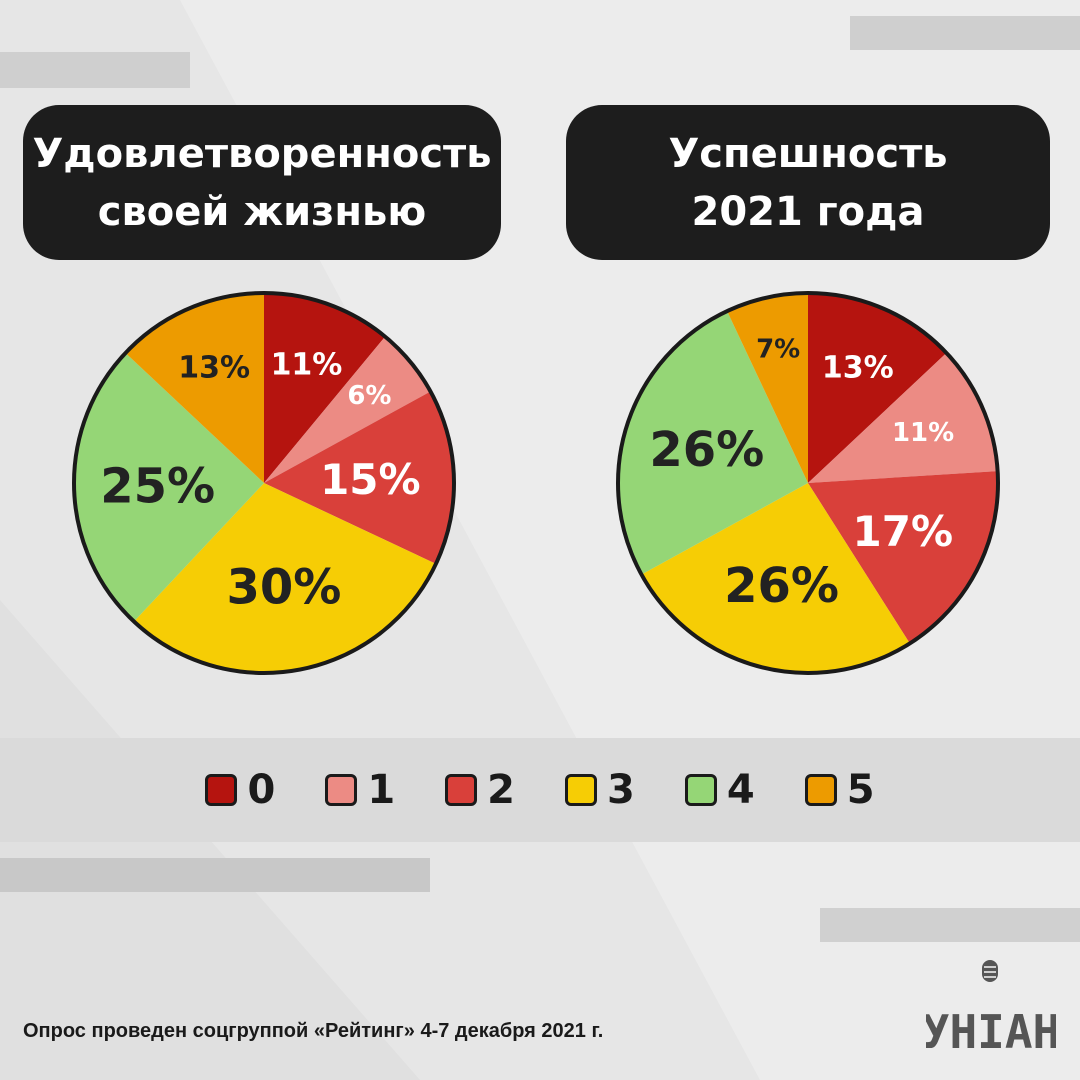 The width and height of the screenshot is (1080, 1080). I want to click on pie-chart-success: 13% 11% 17% 26% 26% 7%, so click(808, 483).